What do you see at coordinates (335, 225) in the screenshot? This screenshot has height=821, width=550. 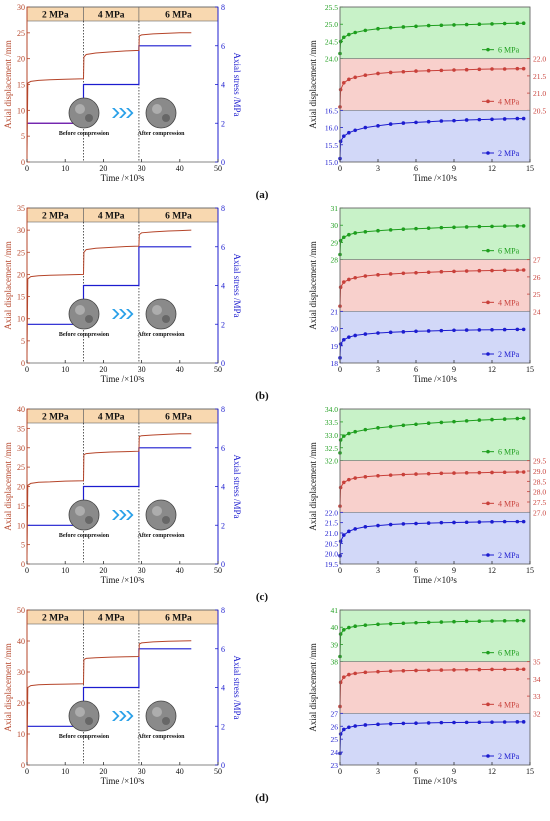 I see `band-tick-label: 30` at bounding box center [335, 225].